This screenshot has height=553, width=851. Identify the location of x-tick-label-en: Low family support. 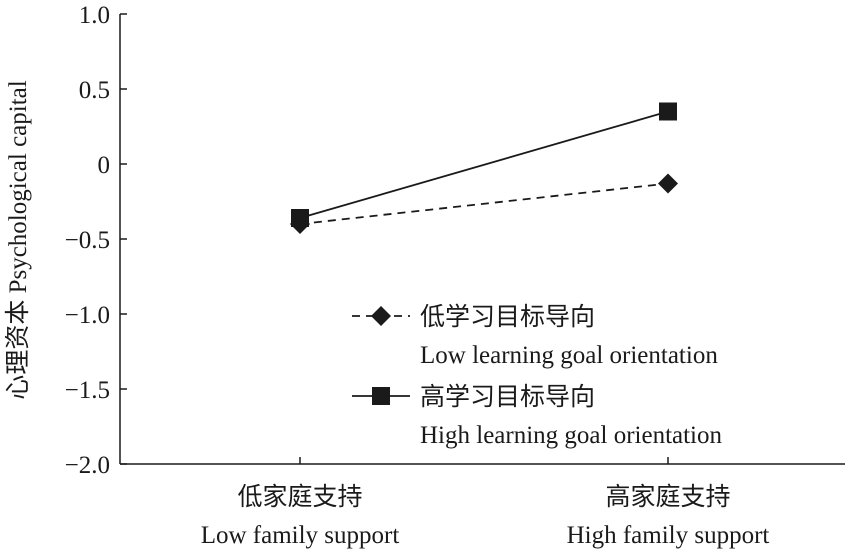
(300, 535).